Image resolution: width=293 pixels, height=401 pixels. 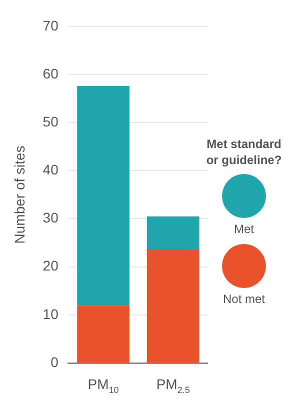 I want to click on text: Met, so click(x=243, y=229).